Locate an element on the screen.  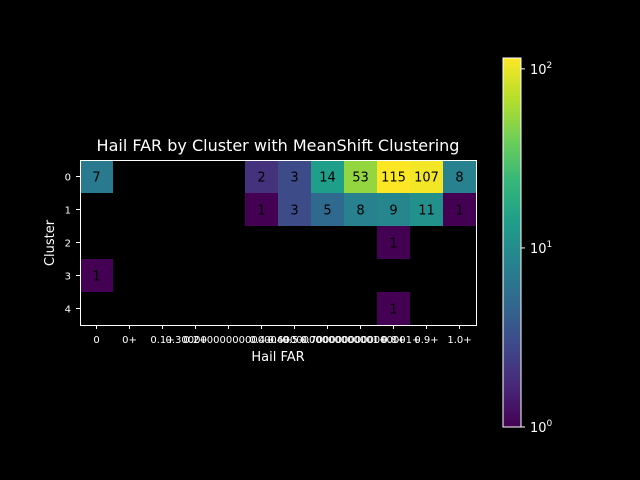
x-tick-label: 0+ is located at coordinates (129, 340).